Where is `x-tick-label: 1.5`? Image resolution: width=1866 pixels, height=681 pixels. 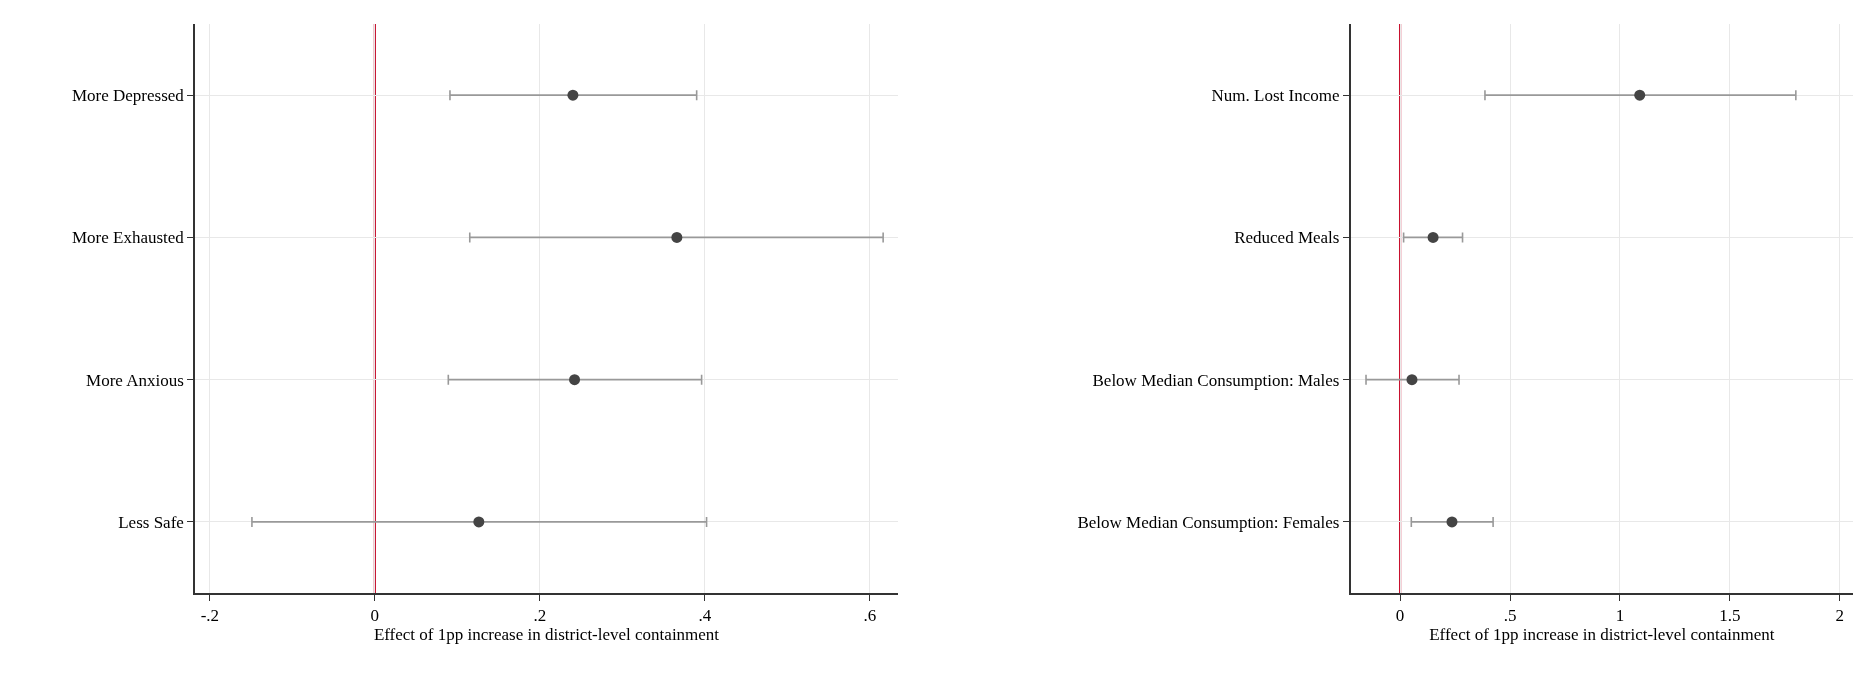
x-tick-label: 1.5 is located at coordinates (1730, 616).